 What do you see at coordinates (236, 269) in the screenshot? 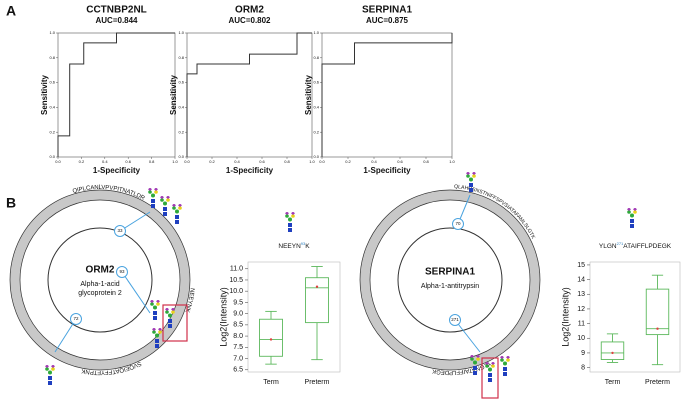
I see `y-tick-label: 11.0` at bounding box center [236, 269].